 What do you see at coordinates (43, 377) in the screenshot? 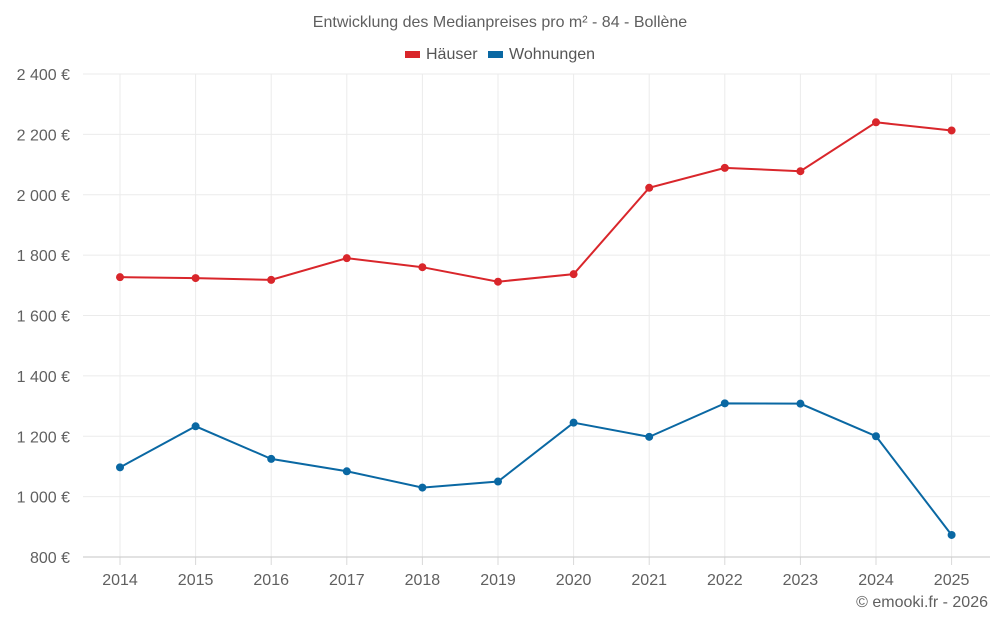
I see `y-tick-label: 1 400 €` at bounding box center [43, 377].